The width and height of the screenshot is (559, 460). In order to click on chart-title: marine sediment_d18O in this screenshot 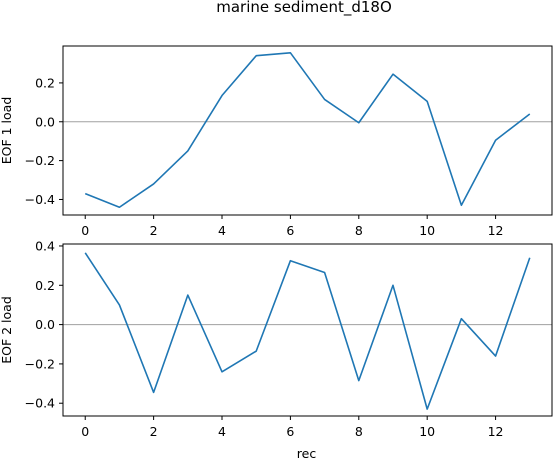, I will do `click(304, 8)`.